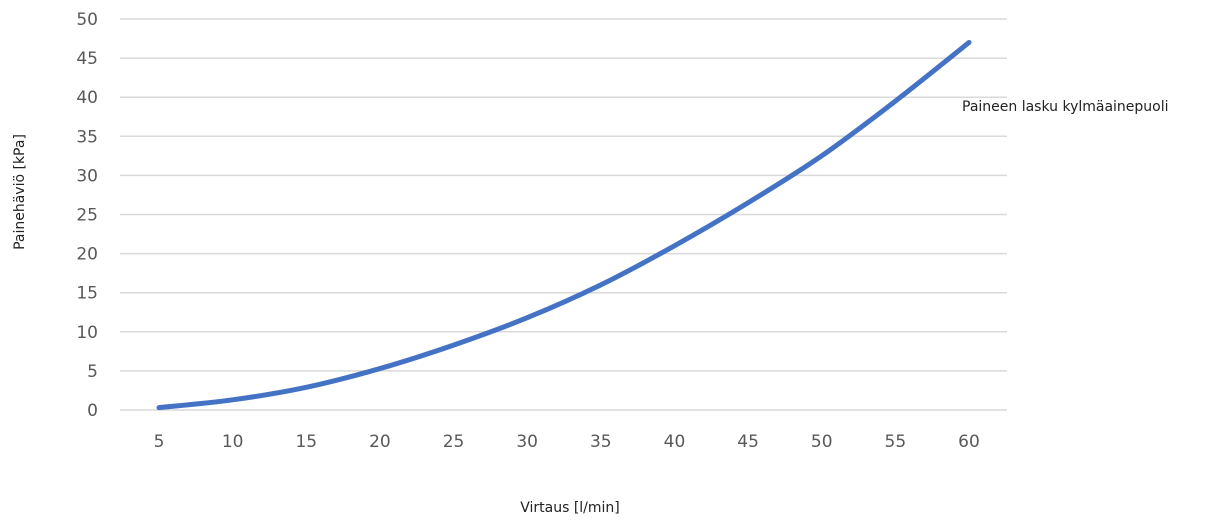 The image size is (1223, 523). What do you see at coordinates (527, 442) in the screenshot?
I see `x-tick-label: 30` at bounding box center [527, 442].